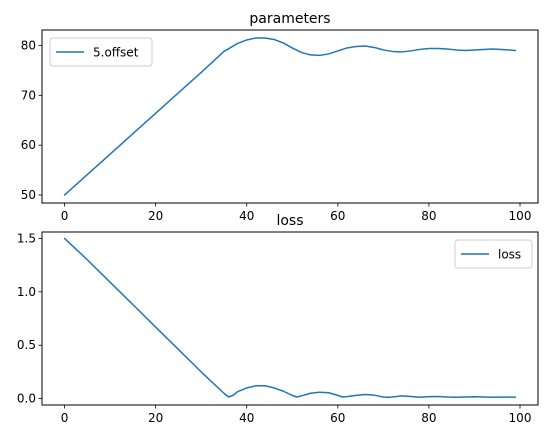  I want to click on legend-label: loss, so click(509, 255).